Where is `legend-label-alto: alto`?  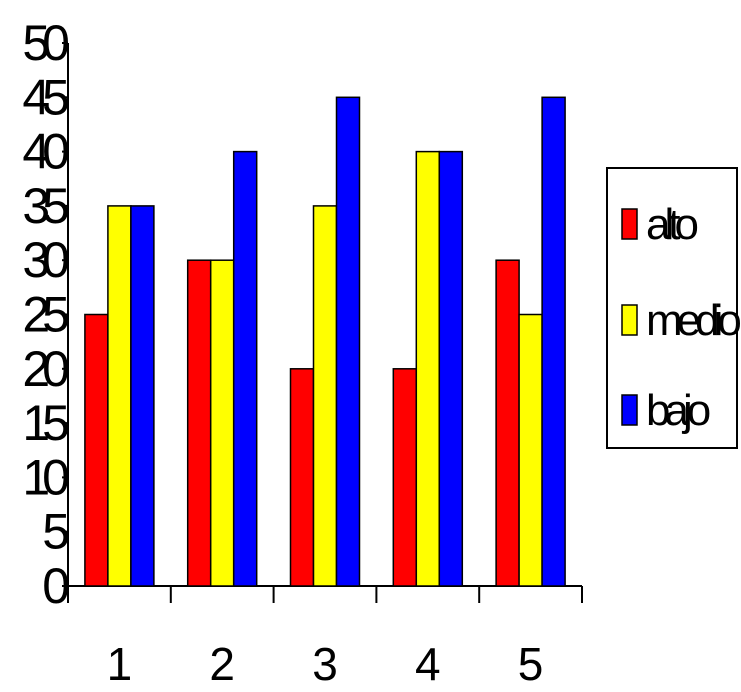
legend-label-alto: alto is located at coordinates (671, 224).